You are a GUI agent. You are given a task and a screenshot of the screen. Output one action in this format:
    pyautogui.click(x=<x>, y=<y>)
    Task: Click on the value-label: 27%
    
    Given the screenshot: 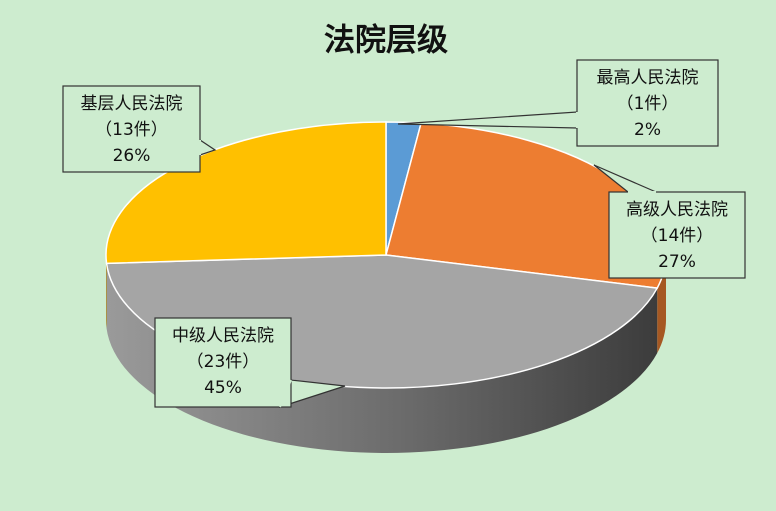 What is the action you would take?
    pyautogui.click(x=677, y=262)
    